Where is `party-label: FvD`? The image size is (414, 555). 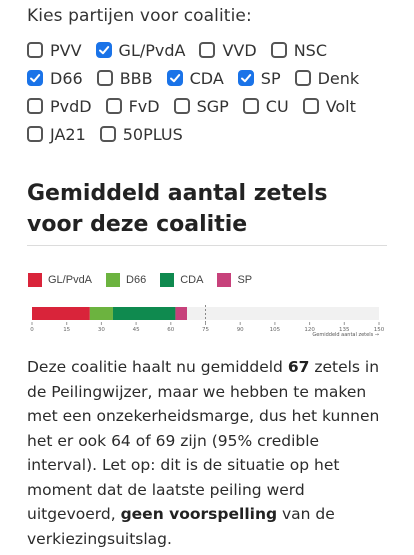
party-label: FvD is located at coordinates (144, 106).